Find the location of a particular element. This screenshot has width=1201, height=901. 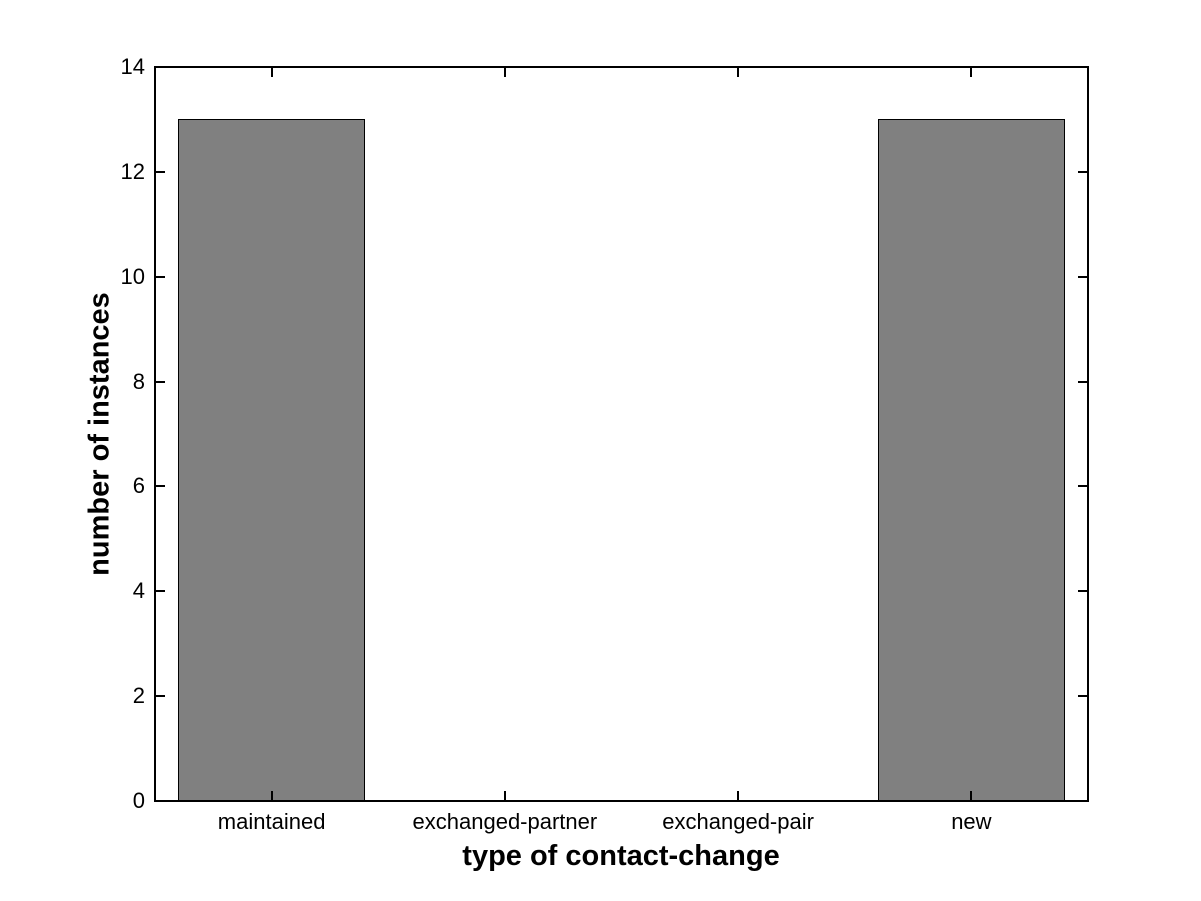

y-tick-label-2: 2 is located at coordinates (138, 696).